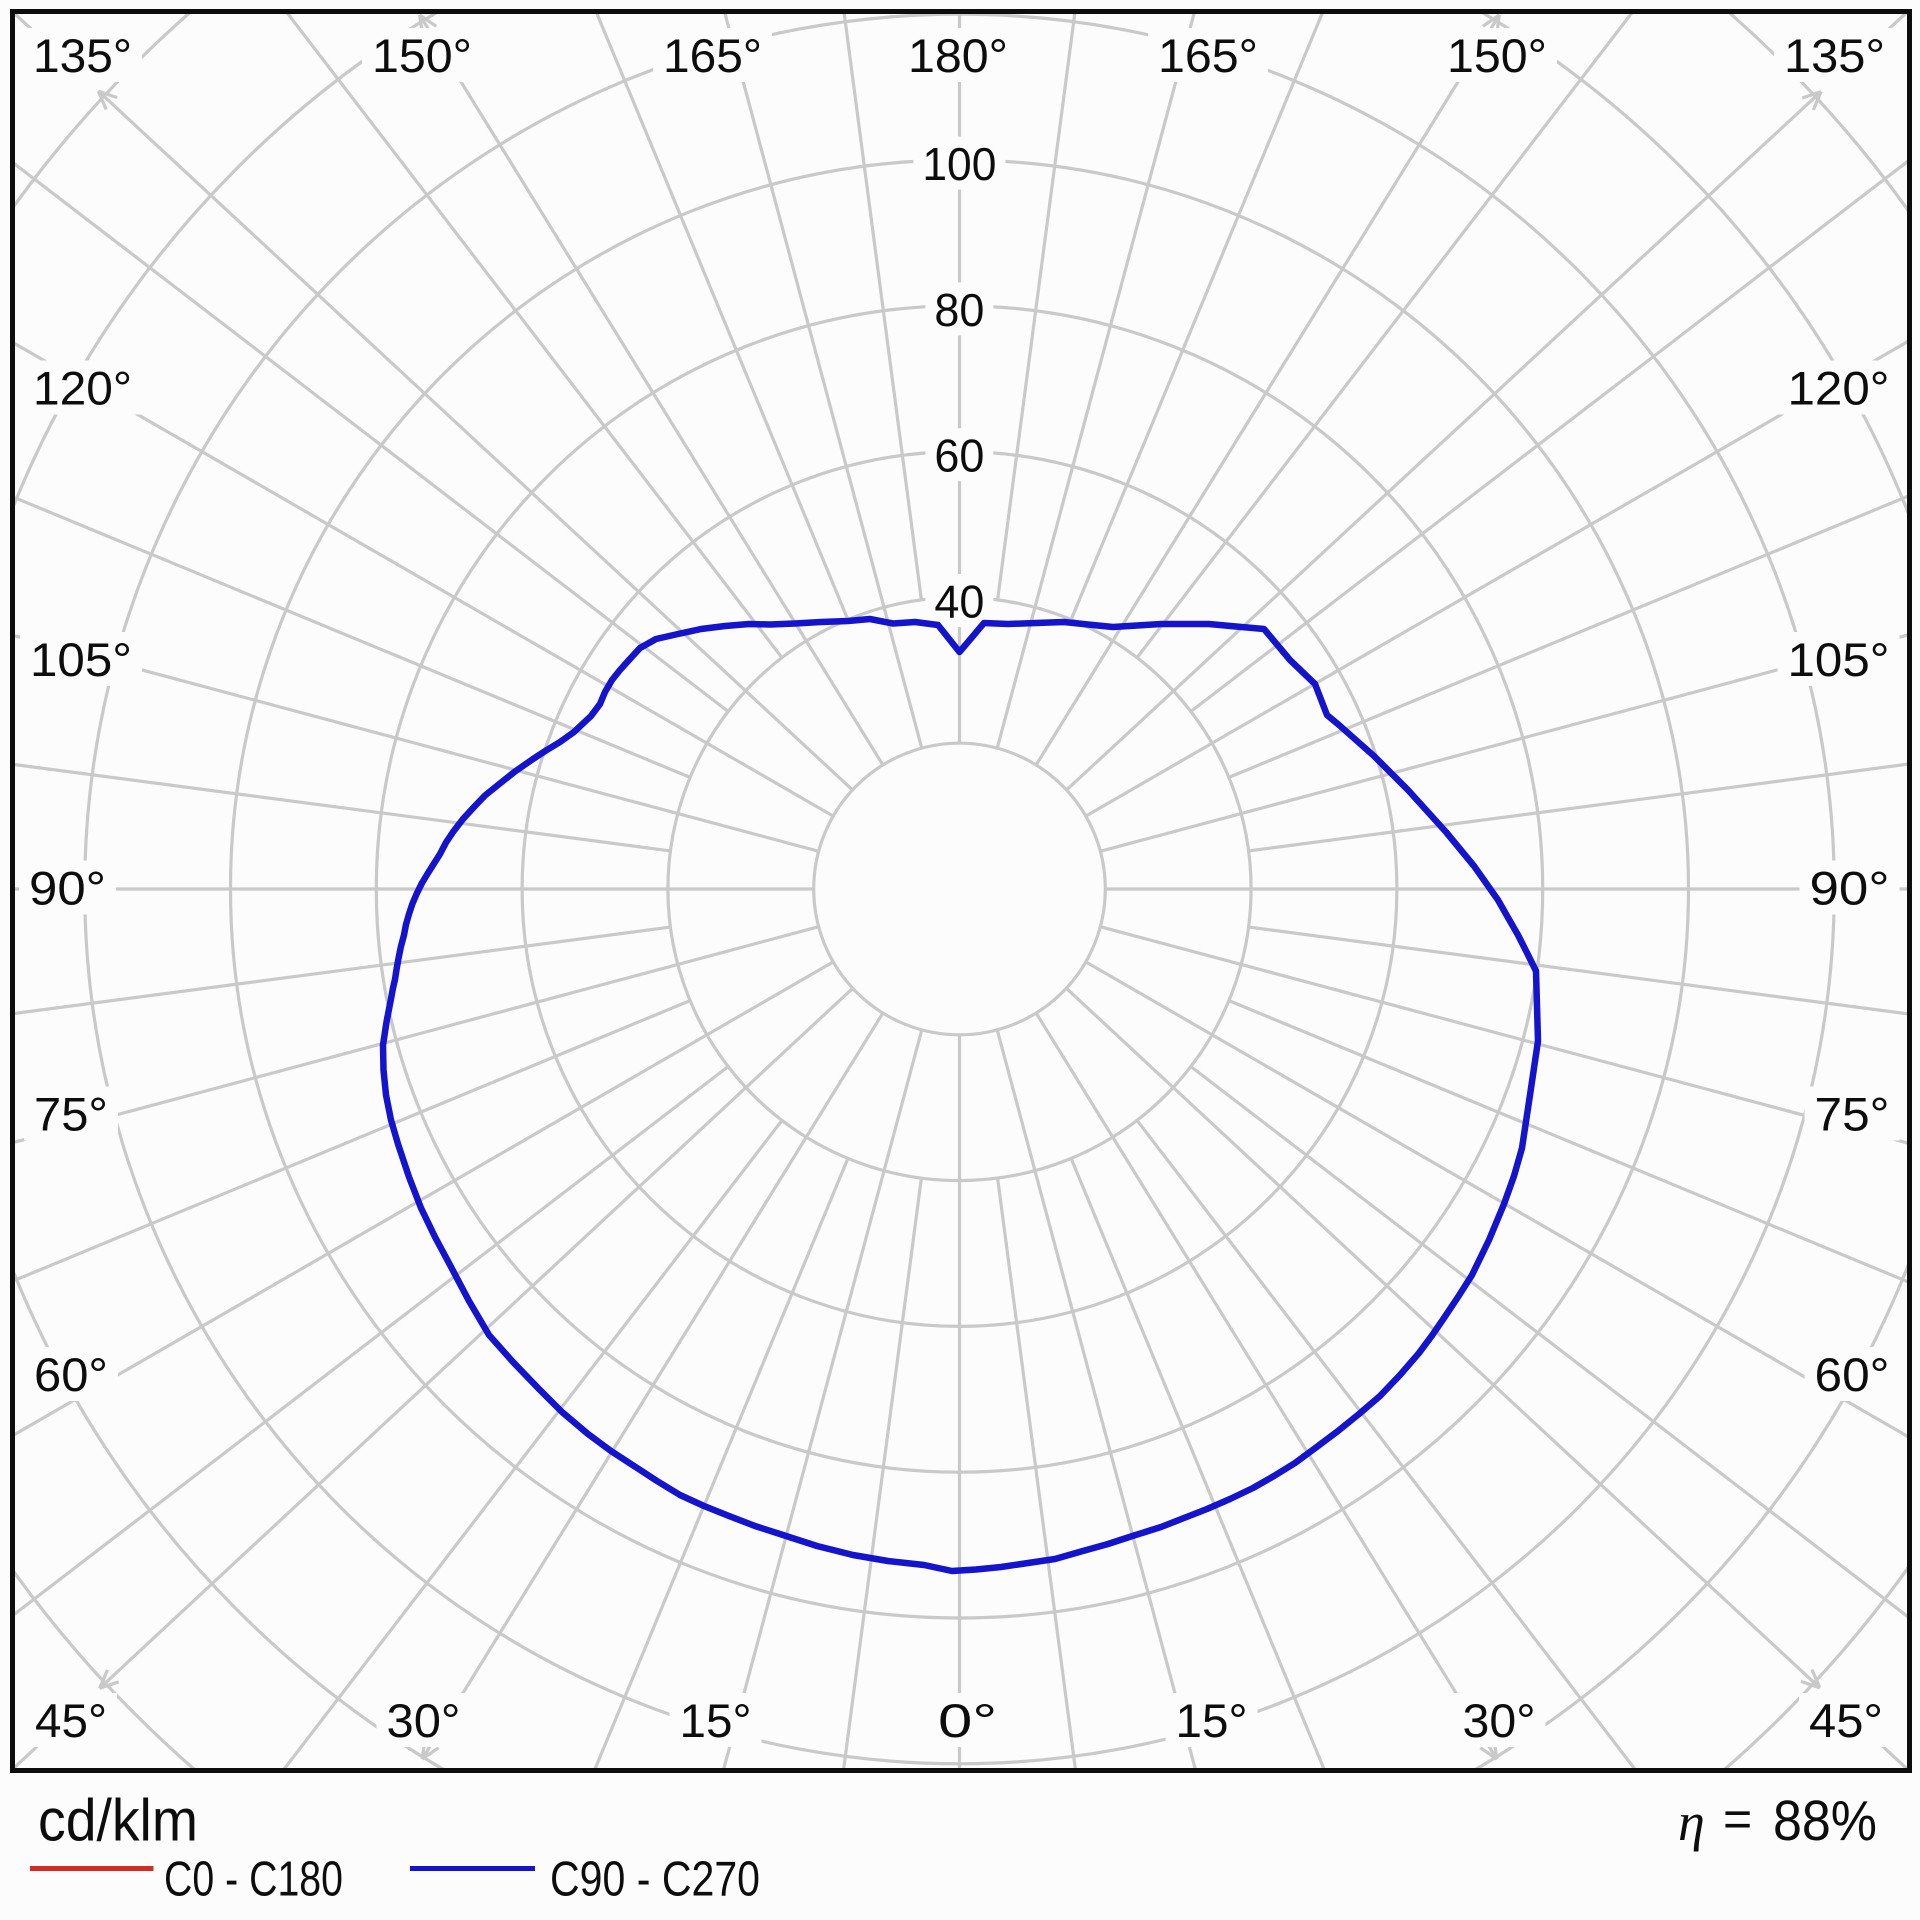 Image resolution: width=1920 pixels, height=1920 pixels. Describe the element at coordinates (1825, 1821) in the screenshot. I see `svg-text: 88%` at that location.